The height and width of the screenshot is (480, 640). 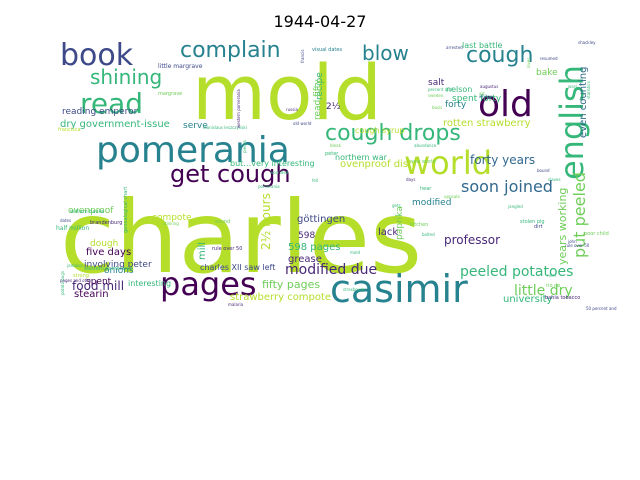 I want to click on cloud-word: 50 percent and, so click(x=601, y=308).